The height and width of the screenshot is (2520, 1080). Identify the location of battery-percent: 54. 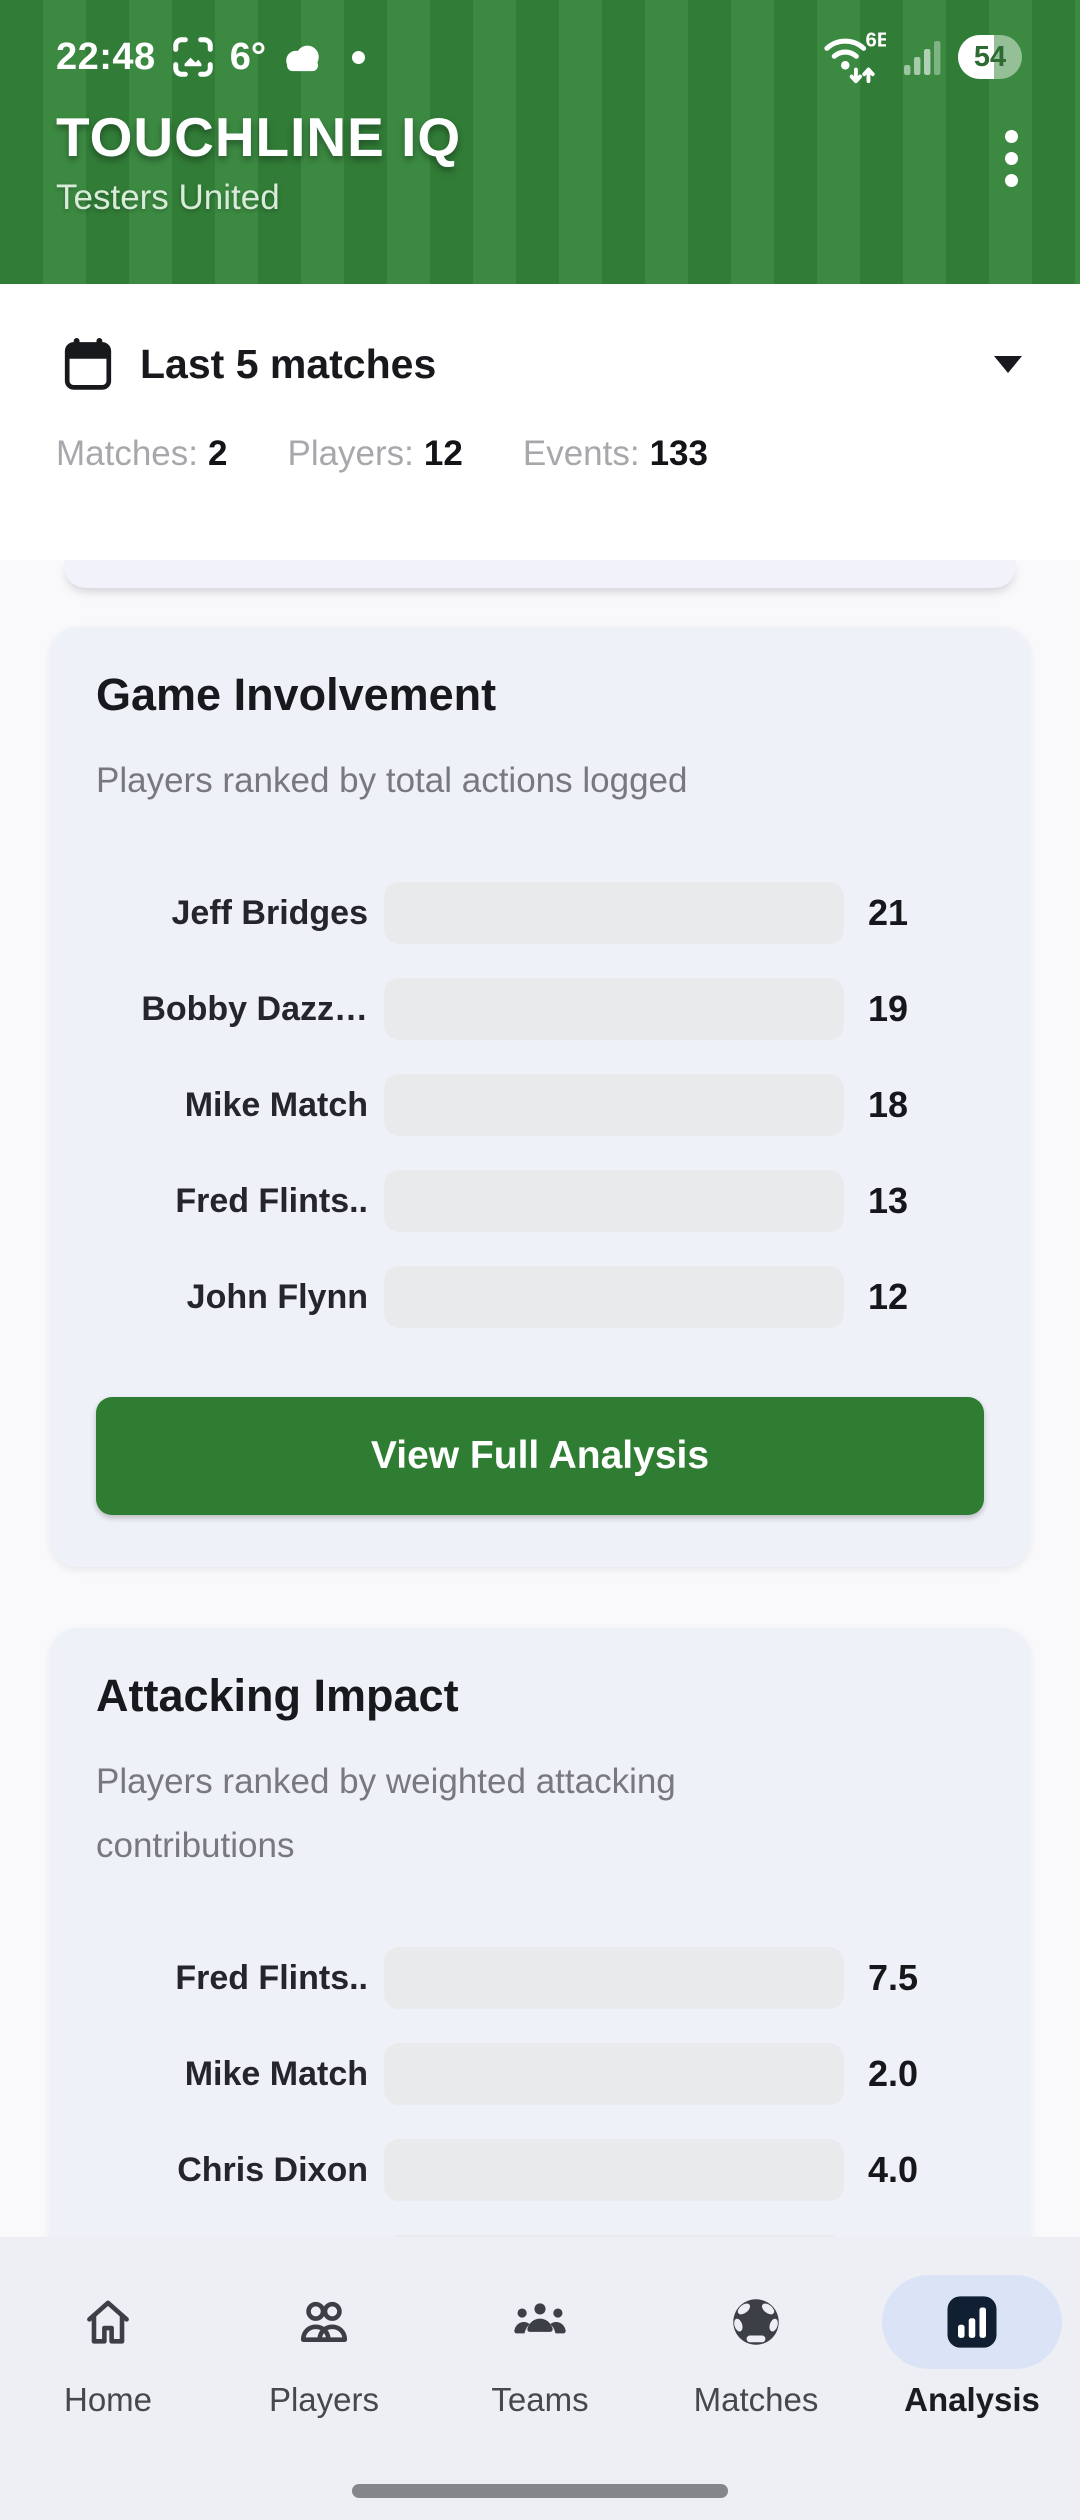
(990, 56).